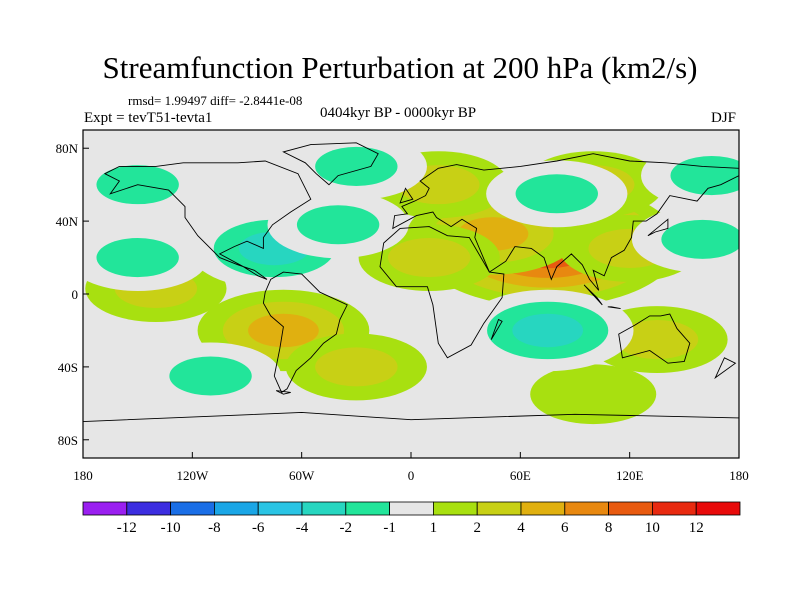 The image size is (800, 600). What do you see at coordinates (521, 528) in the screenshot?
I see `colorbar-label: 4` at bounding box center [521, 528].